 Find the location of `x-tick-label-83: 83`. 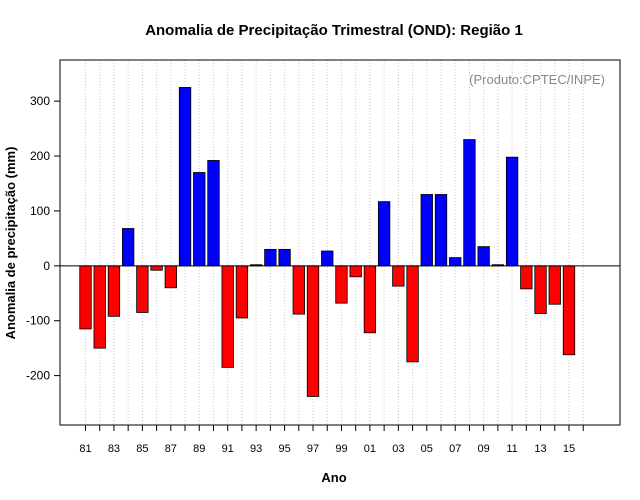

x-tick-label-83: 83 is located at coordinates (114, 449).